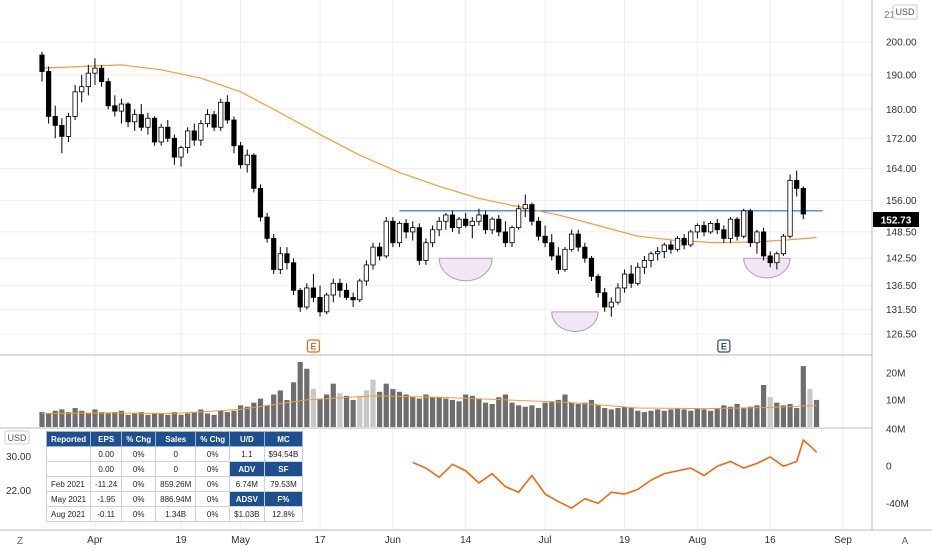 The width and height of the screenshot is (932, 550). I want to click on rs-line, so click(615, 473).